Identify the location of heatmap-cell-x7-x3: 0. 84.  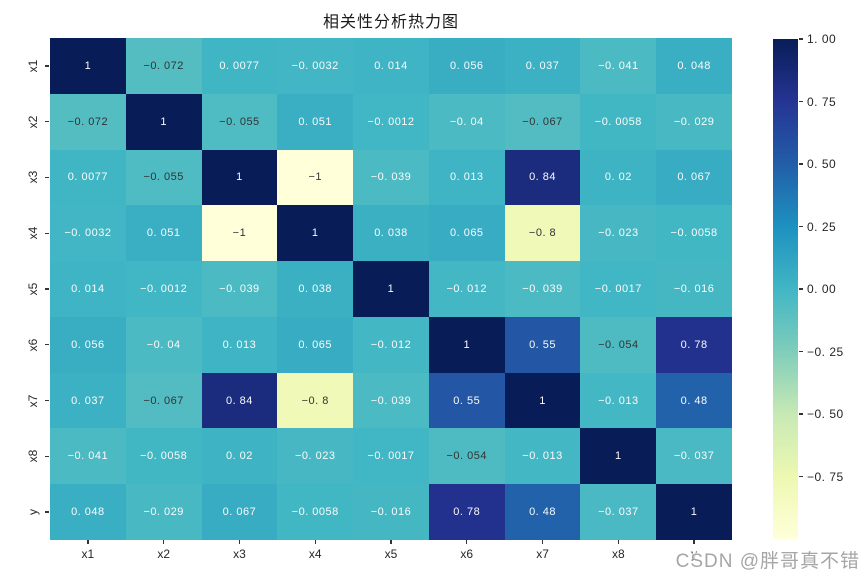
(239, 400).